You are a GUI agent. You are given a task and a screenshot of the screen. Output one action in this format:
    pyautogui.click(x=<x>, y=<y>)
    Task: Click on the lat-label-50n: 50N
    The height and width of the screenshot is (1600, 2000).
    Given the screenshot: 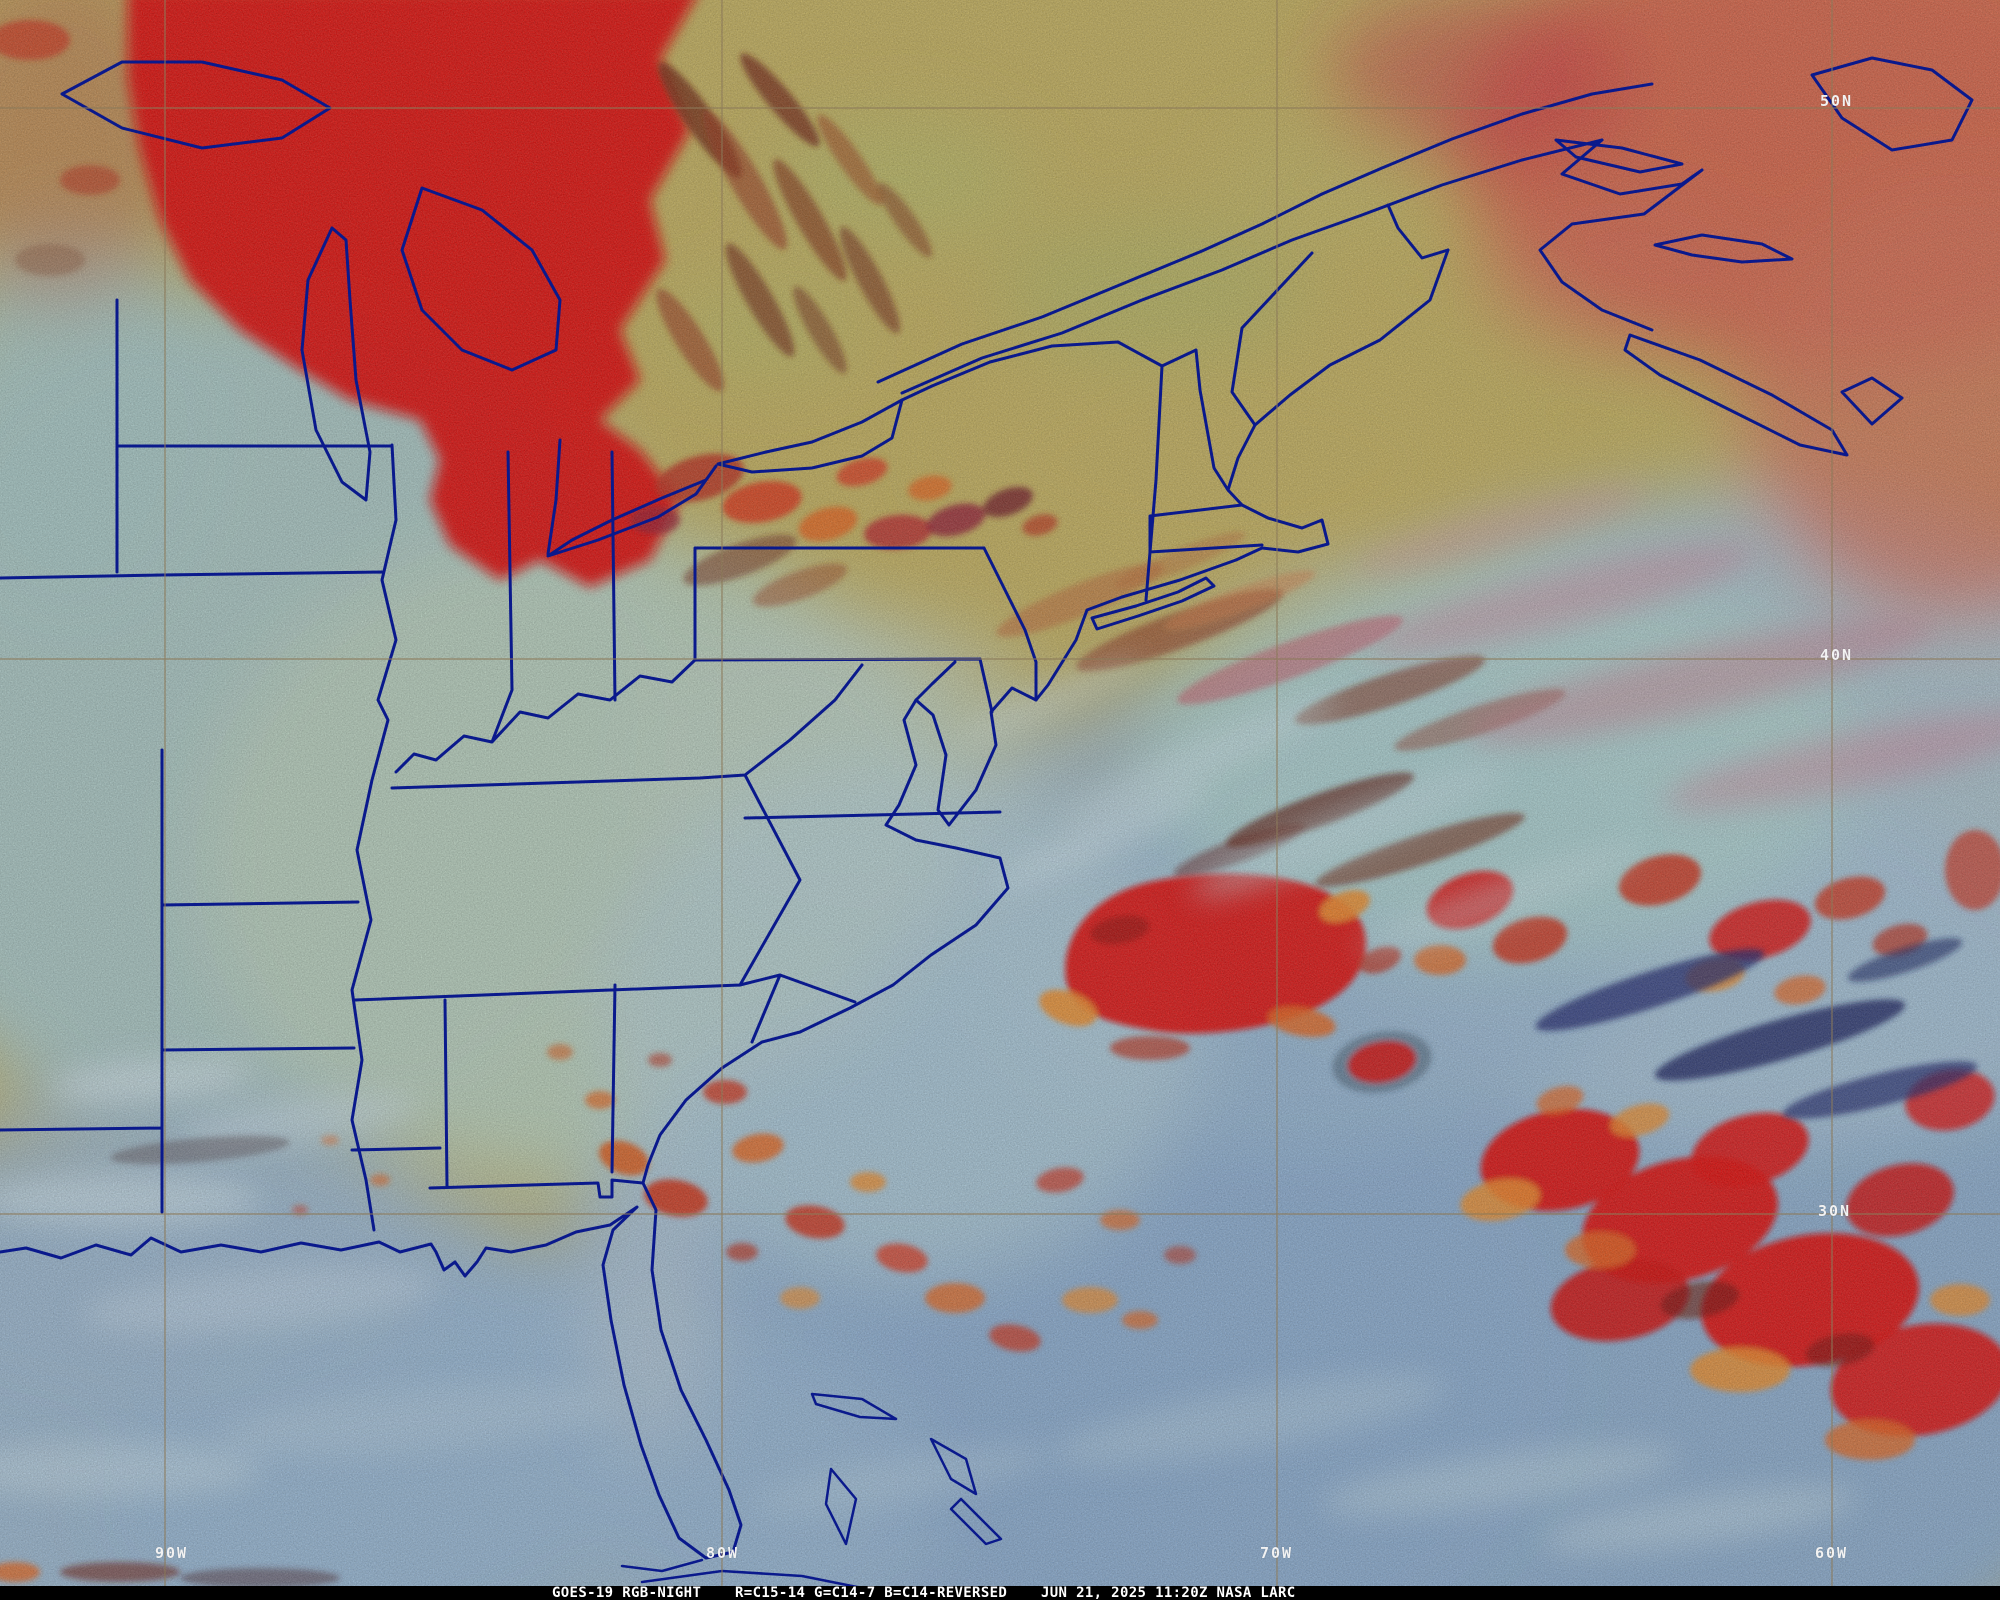 What is the action you would take?
    pyautogui.click(x=1837, y=101)
    